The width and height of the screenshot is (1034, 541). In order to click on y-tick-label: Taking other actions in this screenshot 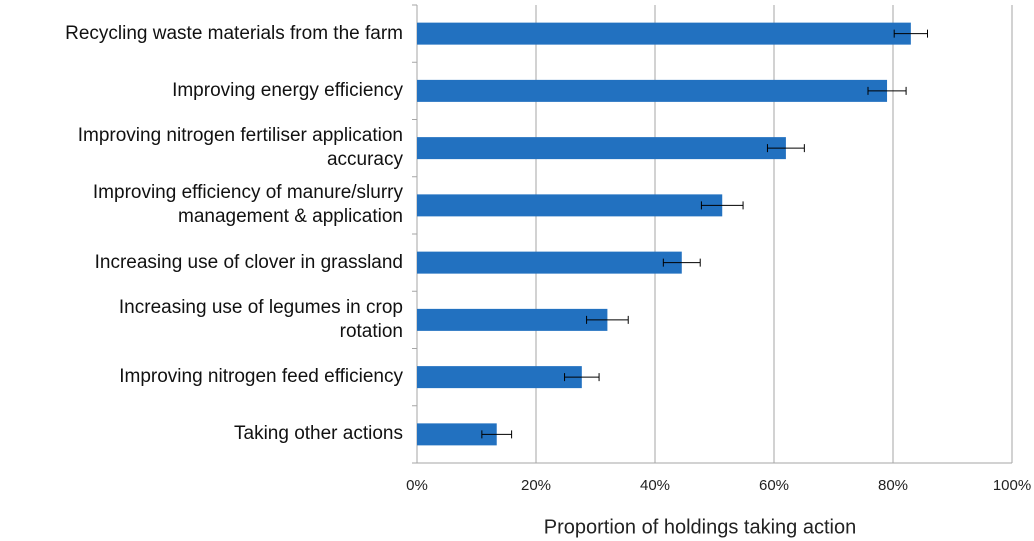, I will do `click(318, 434)`.